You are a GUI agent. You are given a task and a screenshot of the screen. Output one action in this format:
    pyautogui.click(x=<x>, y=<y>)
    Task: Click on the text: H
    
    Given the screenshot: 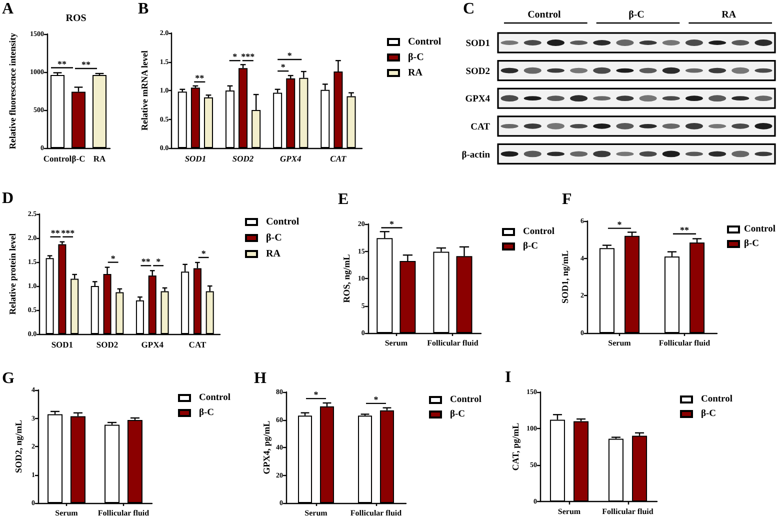 What is the action you would take?
    pyautogui.click(x=260, y=378)
    